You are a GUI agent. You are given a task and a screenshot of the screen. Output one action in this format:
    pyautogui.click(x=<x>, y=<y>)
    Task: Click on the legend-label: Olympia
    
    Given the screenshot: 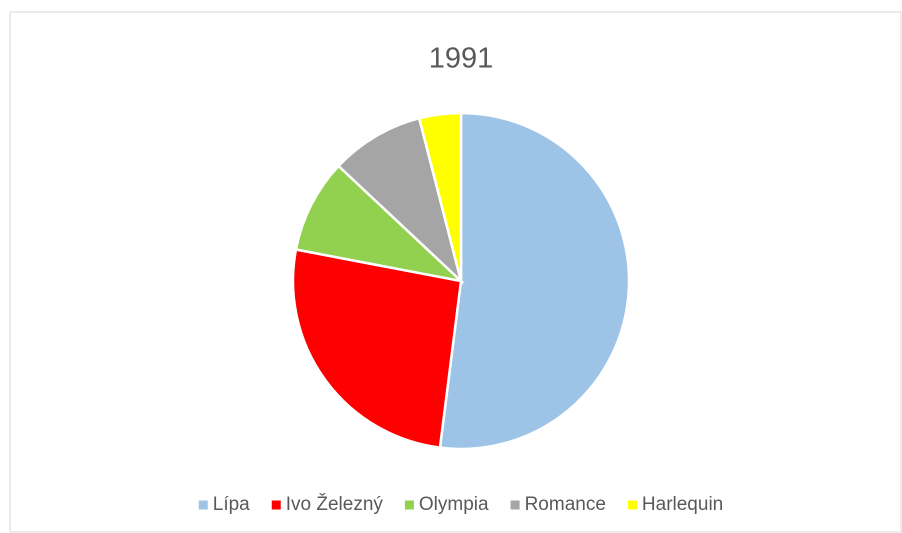 What is the action you would take?
    pyautogui.click(x=454, y=504)
    